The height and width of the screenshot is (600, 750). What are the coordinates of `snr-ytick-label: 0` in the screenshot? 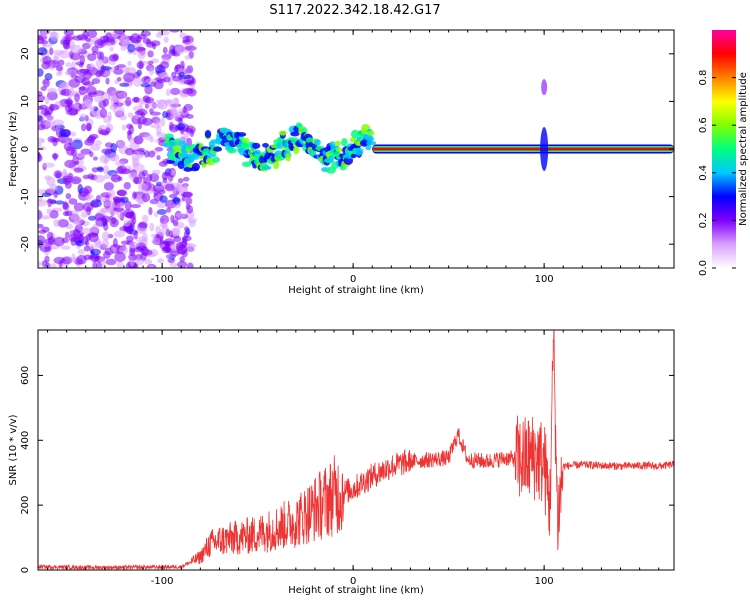 It's located at (25, 570).